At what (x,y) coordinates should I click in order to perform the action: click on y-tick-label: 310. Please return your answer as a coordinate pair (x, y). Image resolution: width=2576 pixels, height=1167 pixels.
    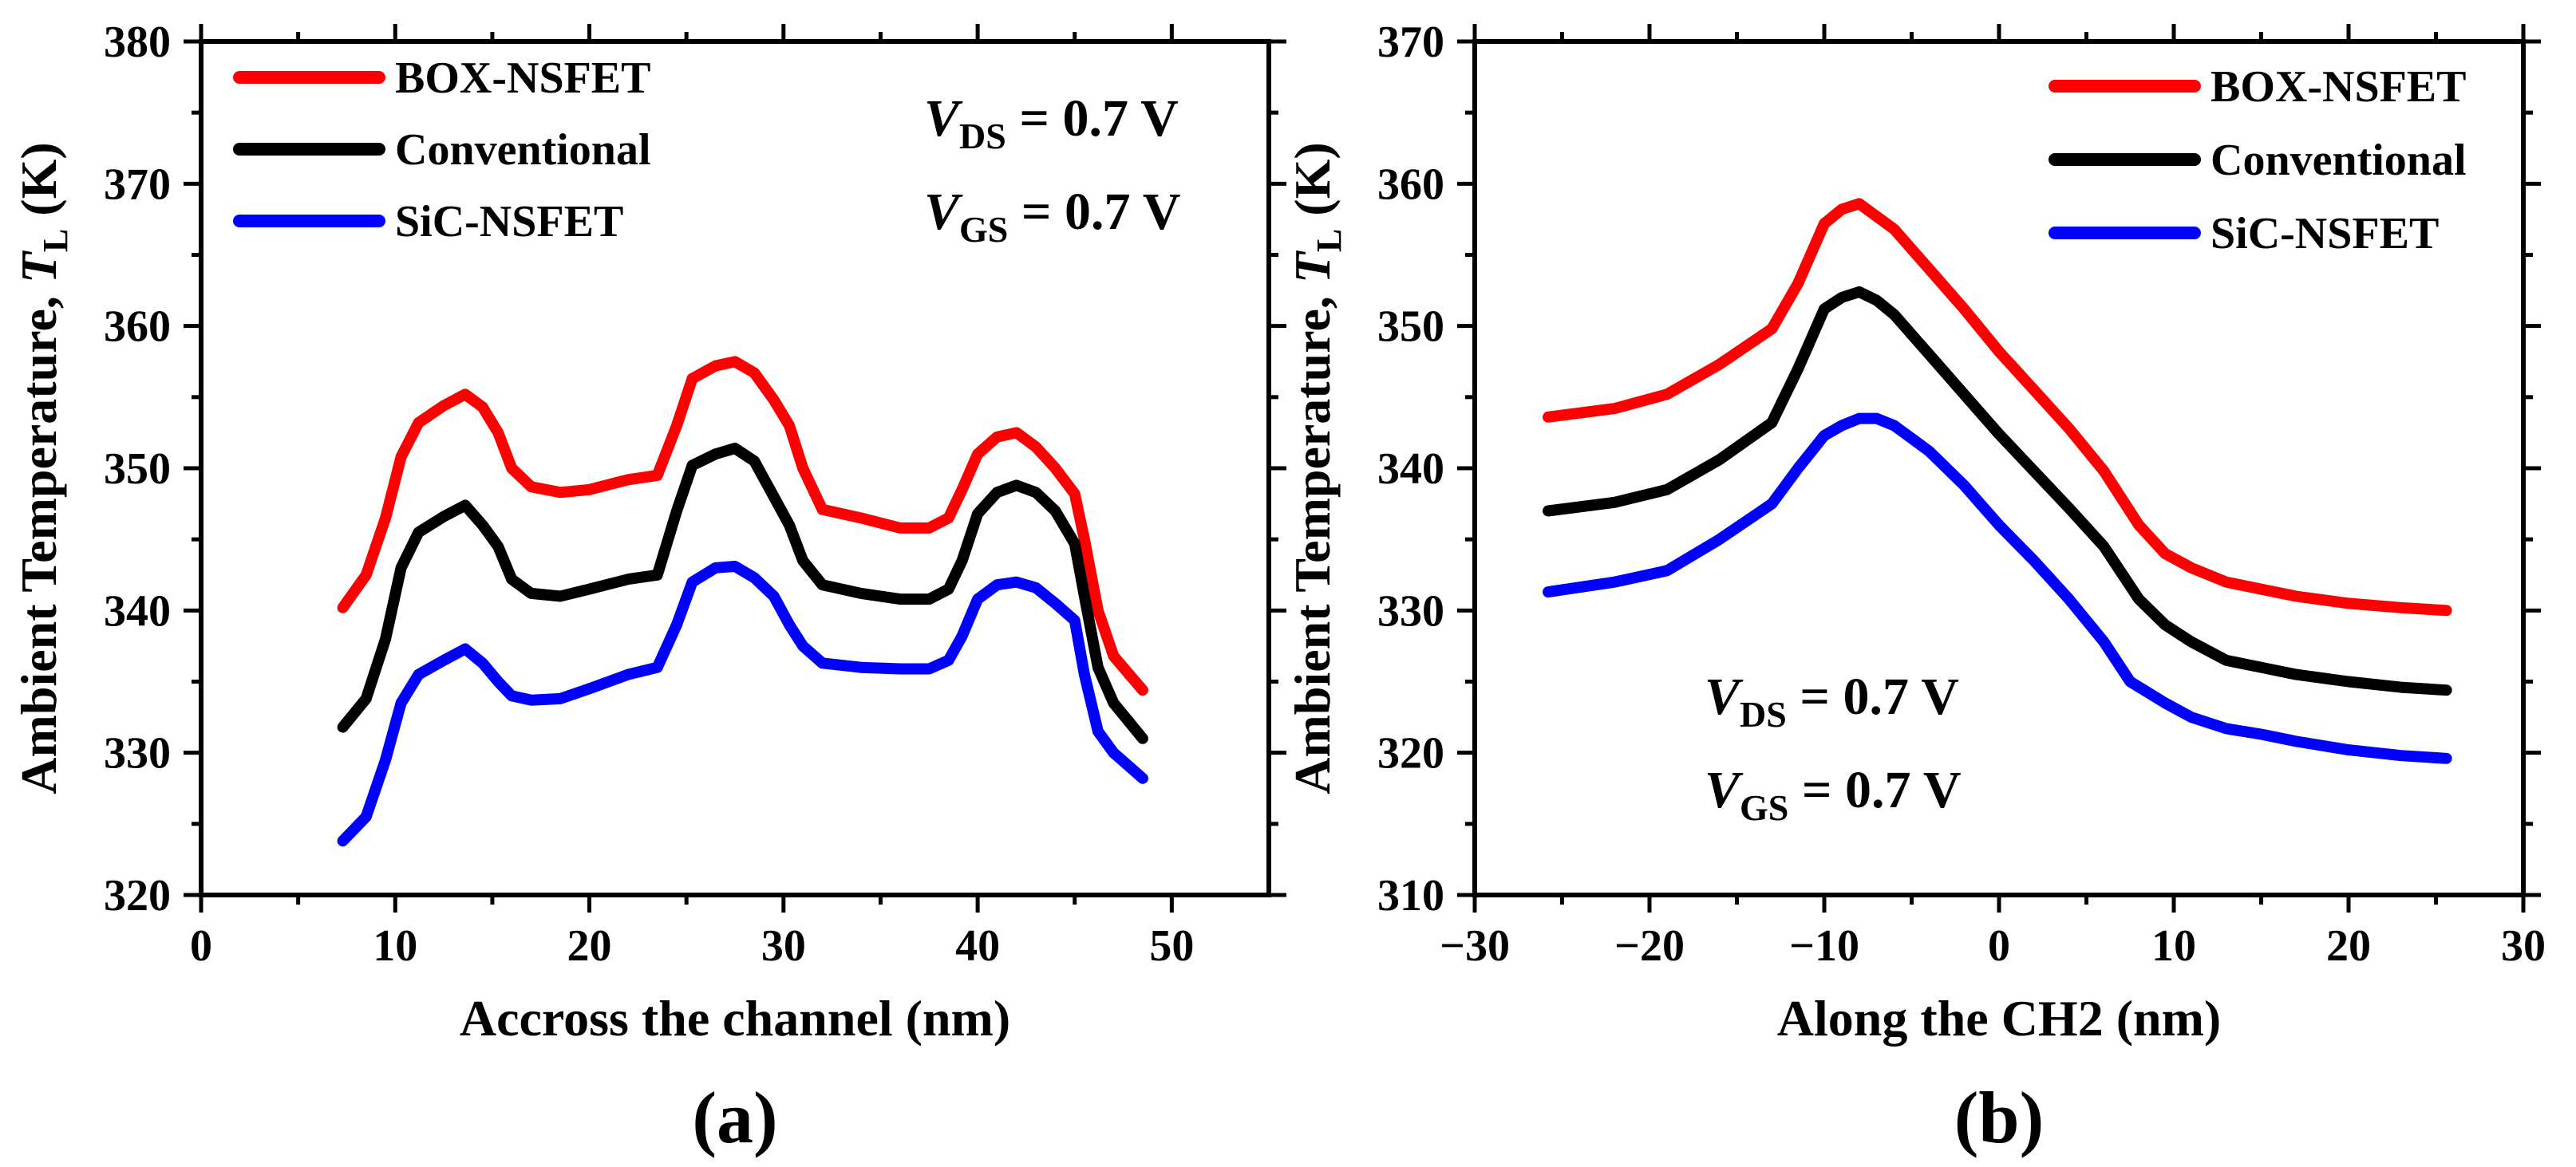
    Looking at the image, I should click on (1410, 896).